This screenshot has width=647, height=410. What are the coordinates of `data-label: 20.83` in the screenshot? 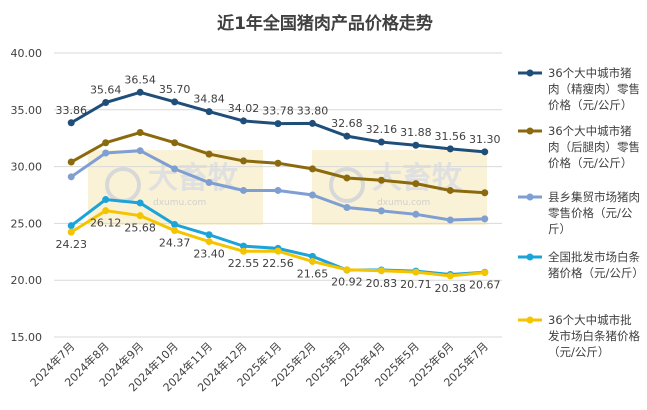 It's located at (382, 283).